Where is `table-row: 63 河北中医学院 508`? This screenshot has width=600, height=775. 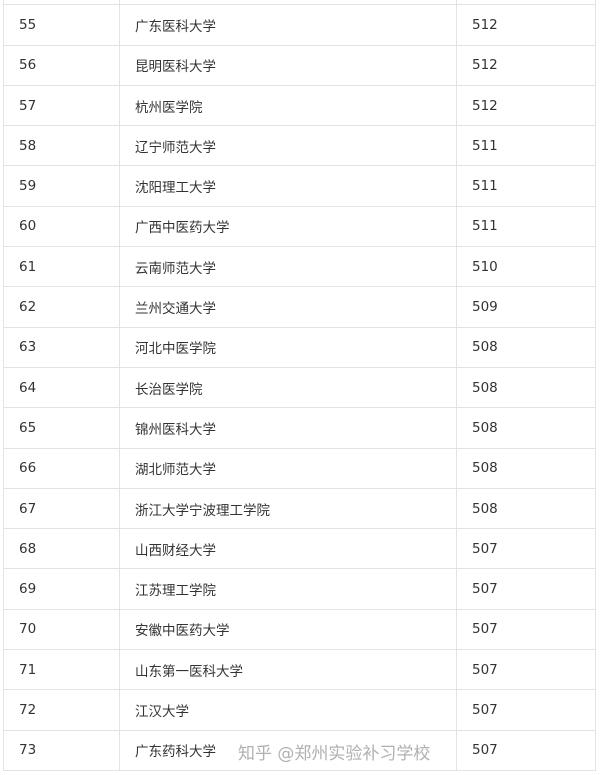
table-row: 63 河北中医学院 508 is located at coordinates (299, 347).